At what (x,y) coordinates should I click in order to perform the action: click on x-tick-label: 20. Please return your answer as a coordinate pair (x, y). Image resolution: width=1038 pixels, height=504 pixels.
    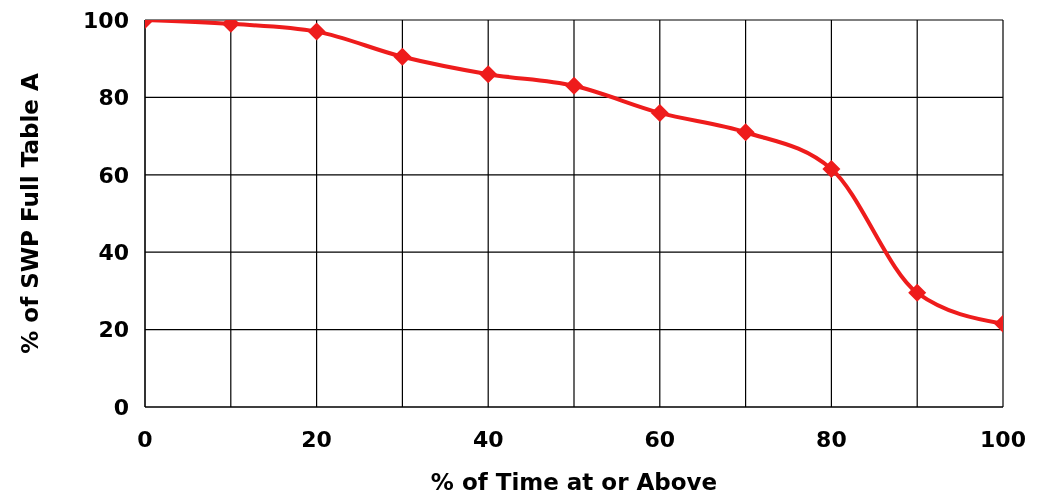
    Looking at the image, I should click on (316, 439).